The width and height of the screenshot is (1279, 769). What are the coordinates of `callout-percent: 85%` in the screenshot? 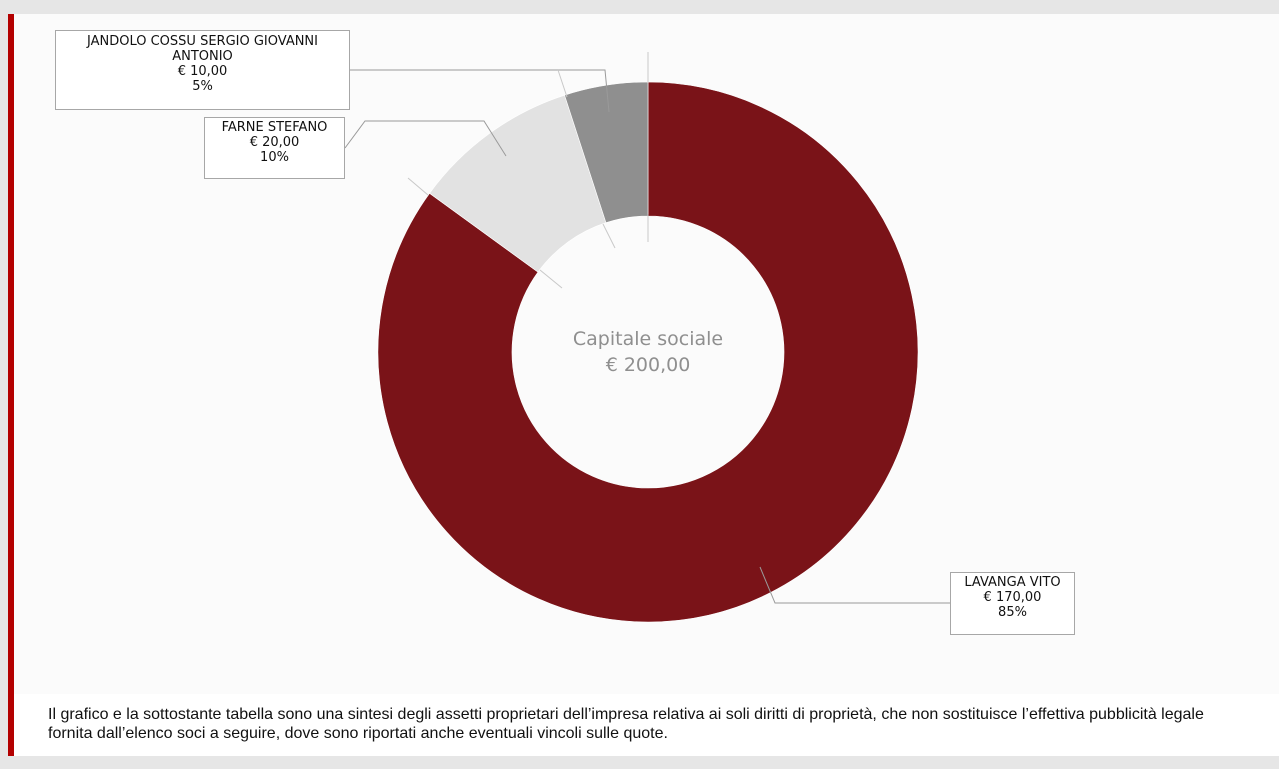 It's located at (1012, 612).